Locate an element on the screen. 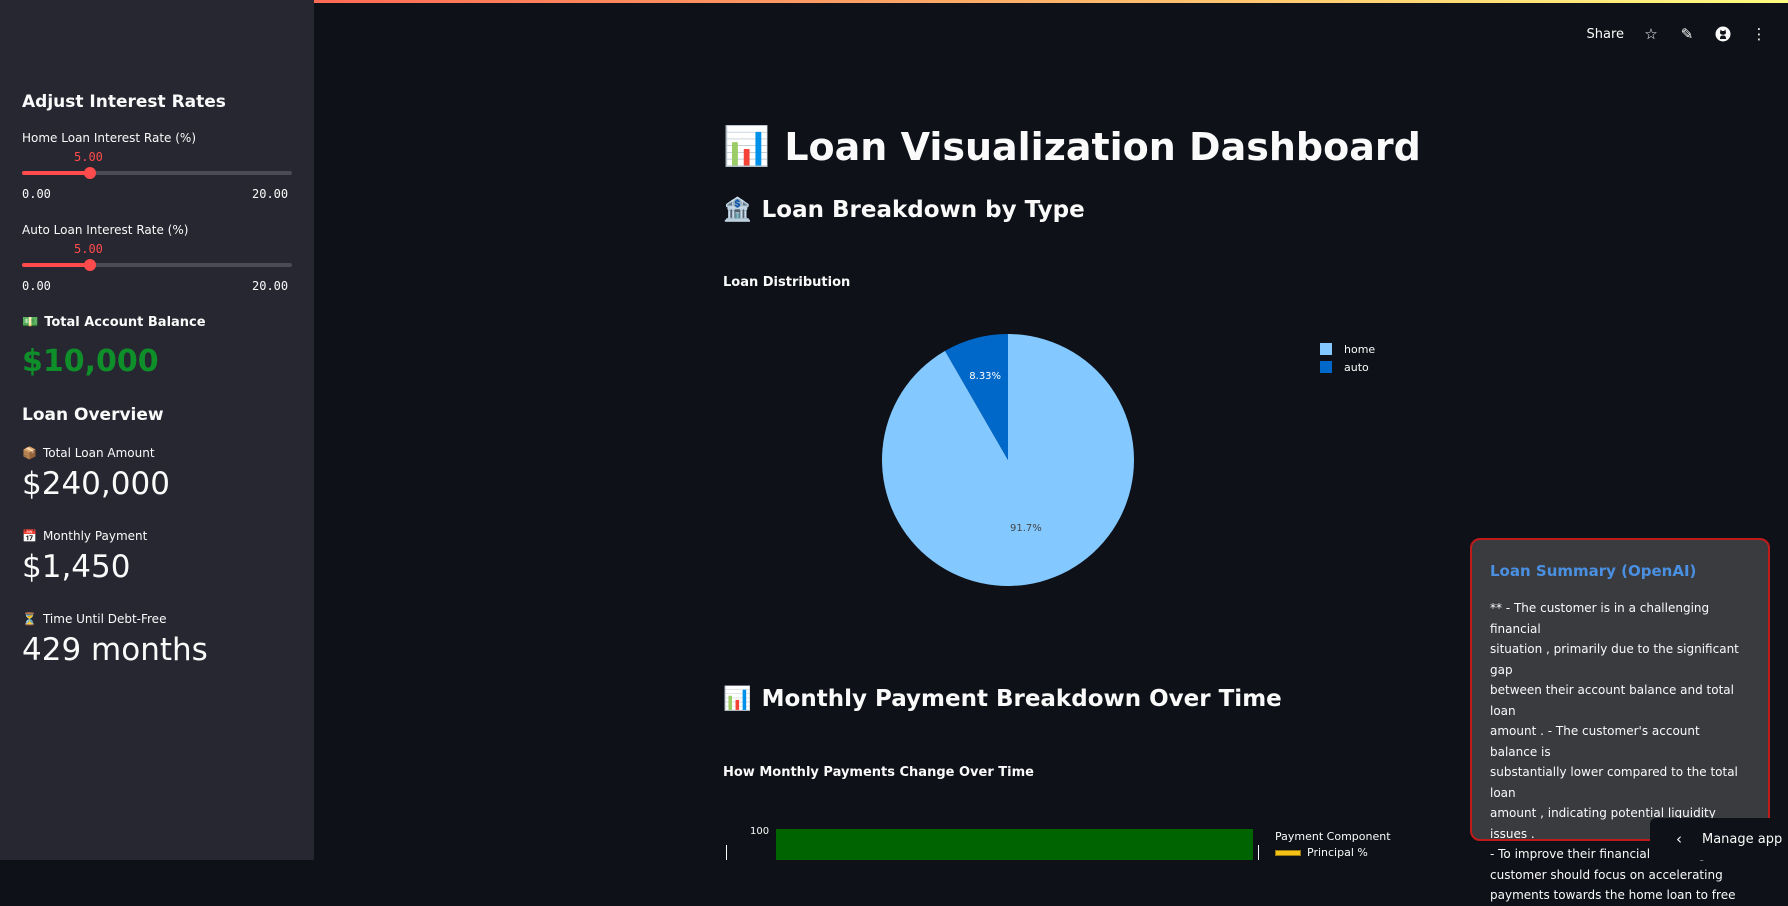 This screenshot has height=906, width=1788. pie-legend: home auto is located at coordinates (1347, 358).